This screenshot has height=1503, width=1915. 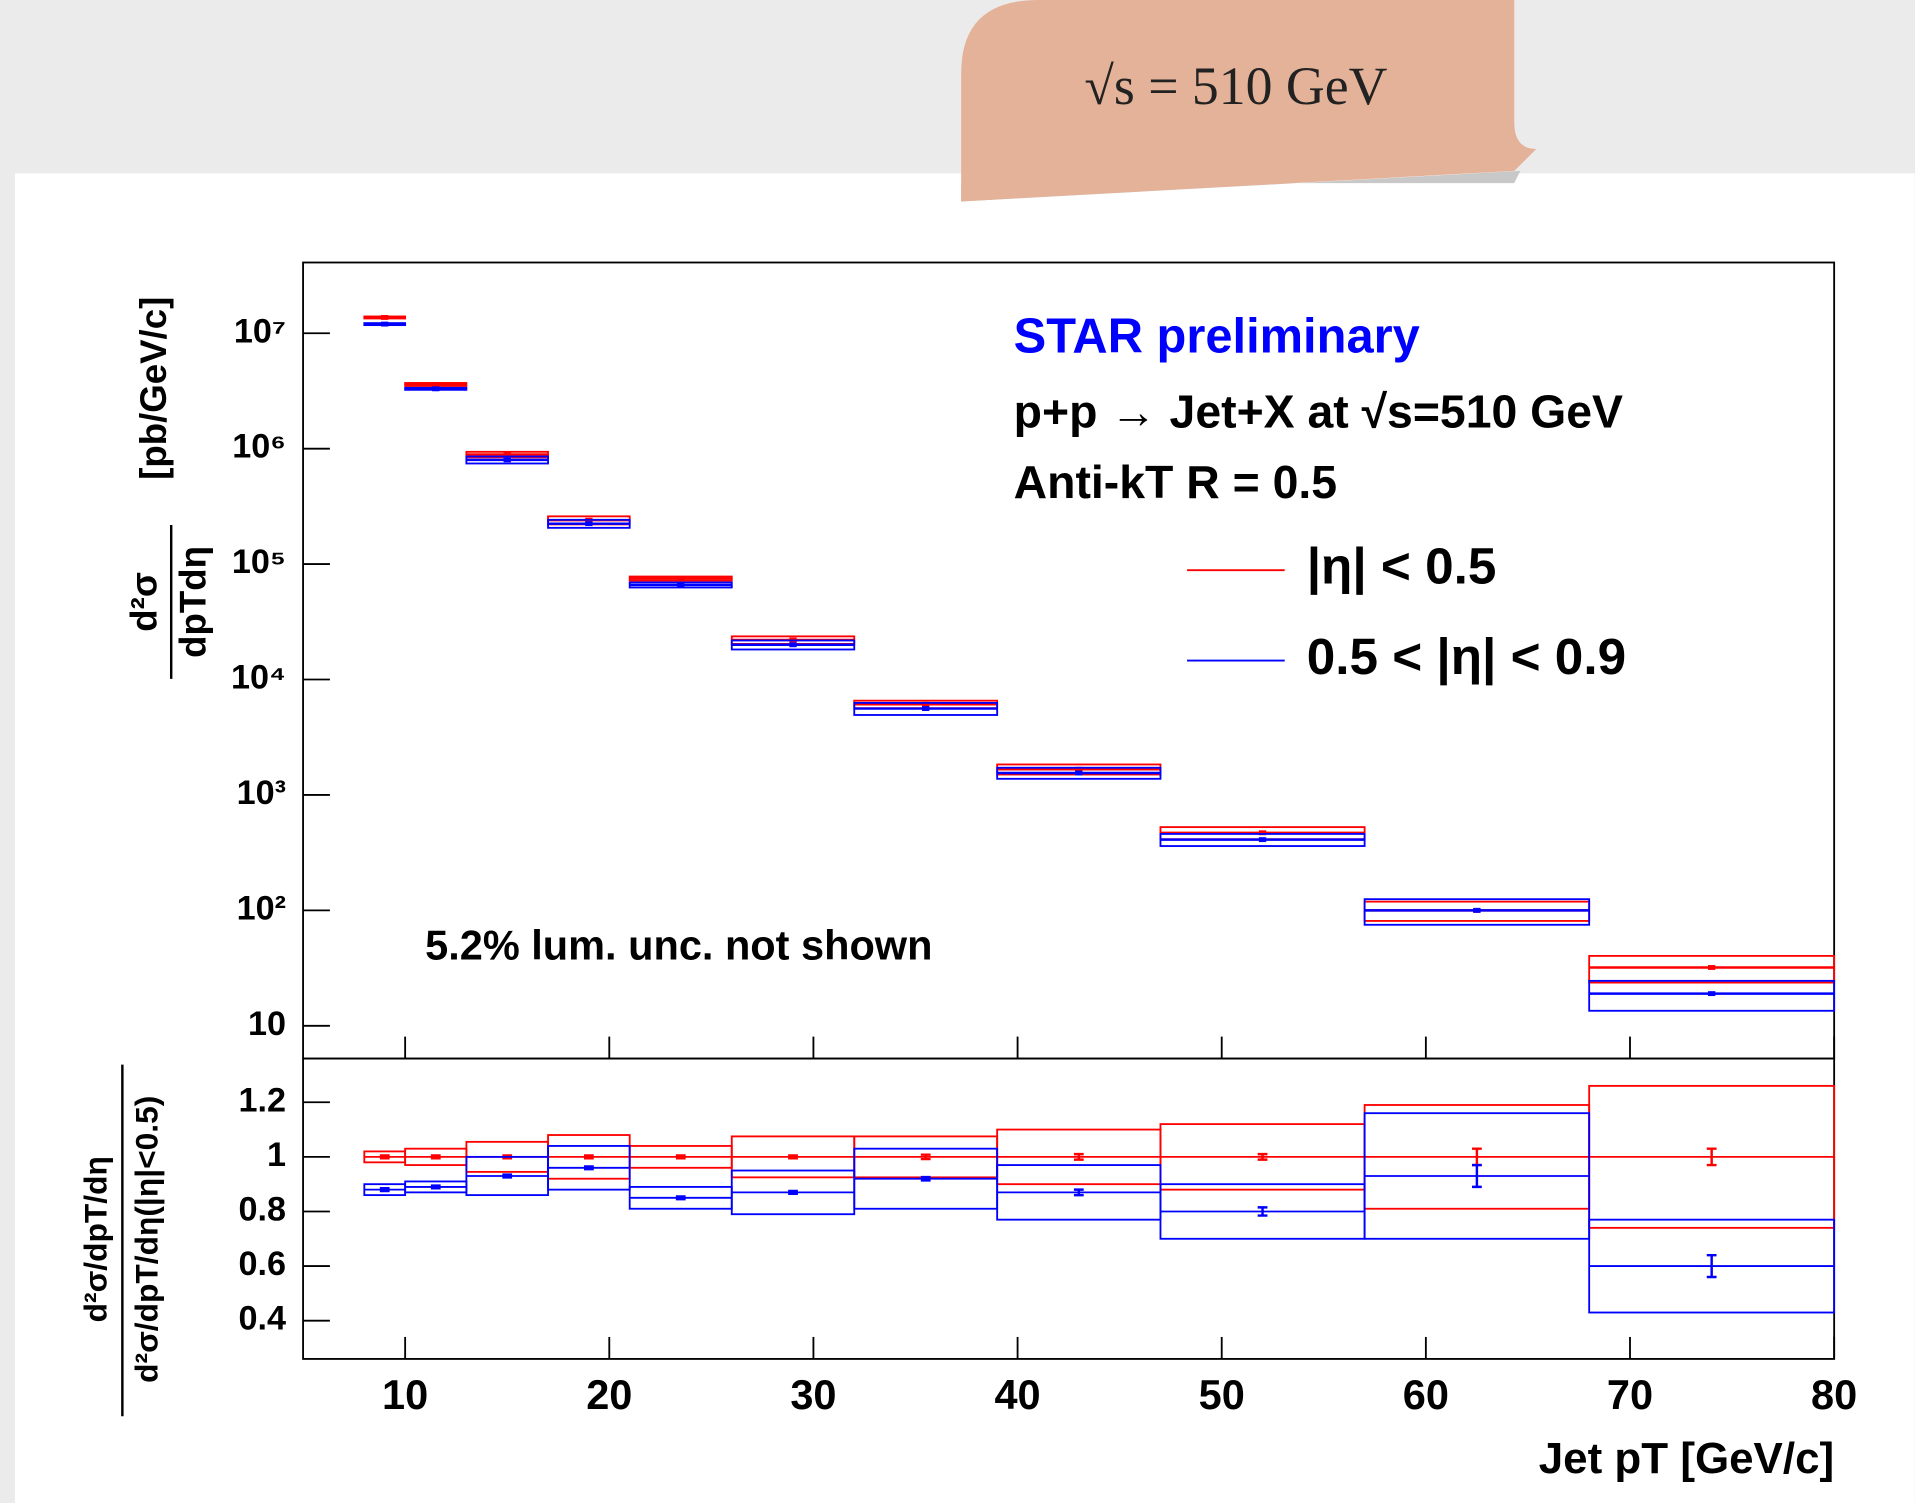 What do you see at coordinates (261, 793) in the screenshot?
I see `y-tick-label: 10³` at bounding box center [261, 793].